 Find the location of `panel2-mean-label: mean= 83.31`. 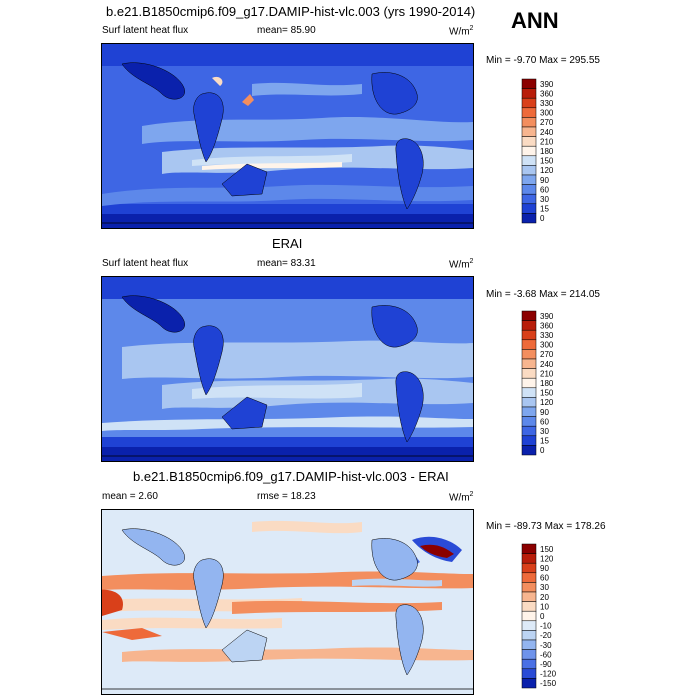

panel2-mean-label: mean= 83.31 is located at coordinates (286, 263).